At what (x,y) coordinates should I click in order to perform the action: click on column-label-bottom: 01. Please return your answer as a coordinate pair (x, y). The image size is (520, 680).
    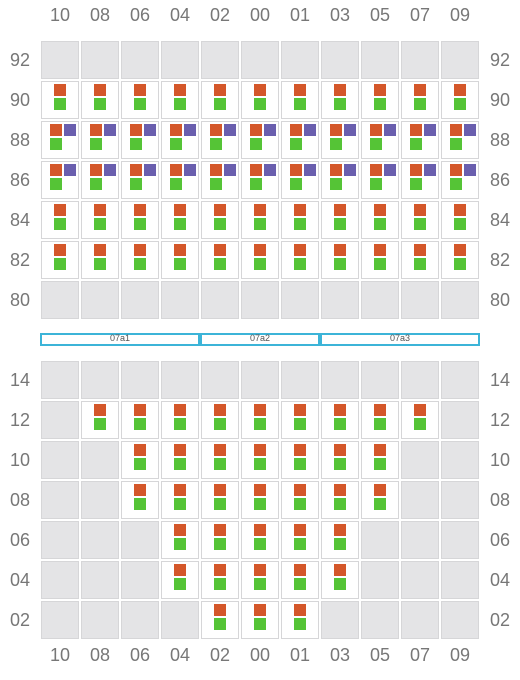
    Looking at the image, I should click on (300, 655).